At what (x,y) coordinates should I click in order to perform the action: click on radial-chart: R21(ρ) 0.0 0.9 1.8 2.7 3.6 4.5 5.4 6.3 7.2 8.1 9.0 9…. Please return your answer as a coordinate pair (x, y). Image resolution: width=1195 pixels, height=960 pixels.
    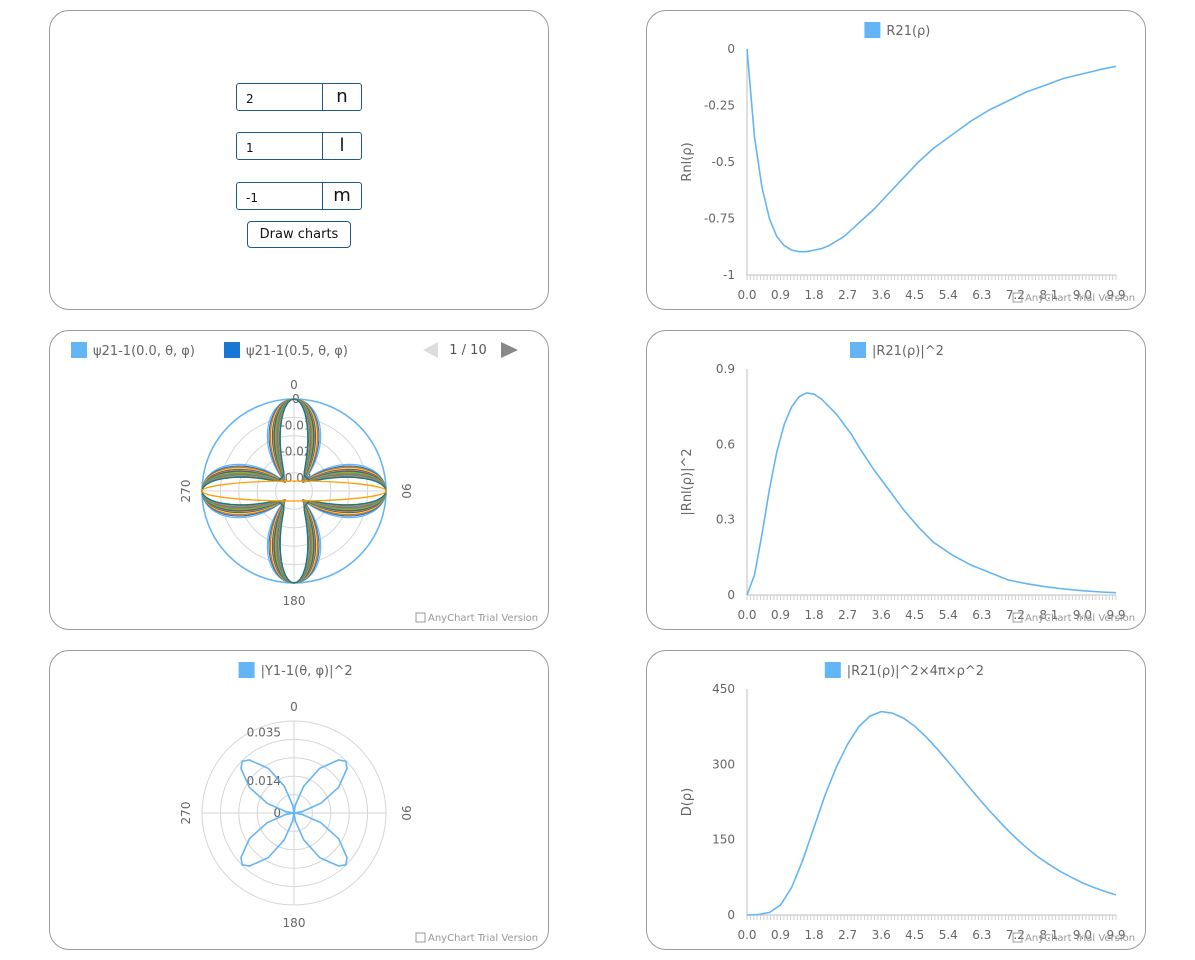
    Looking at the image, I should click on (907, 163).